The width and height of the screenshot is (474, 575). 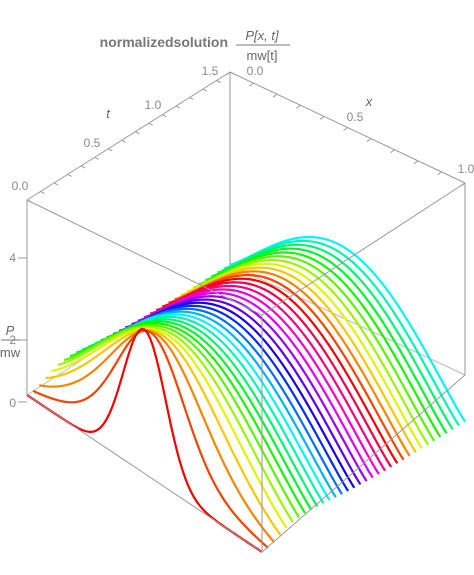 What do you see at coordinates (12, 403) in the screenshot?
I see `z-tick-0: 0` at bounding box center [12, 403].